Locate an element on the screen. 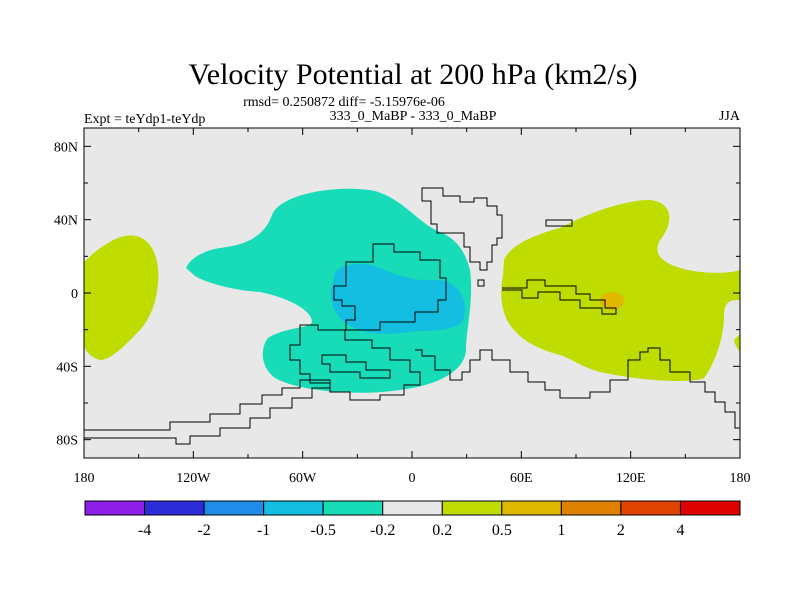  positive-region-east-edge is located at coordinates (737, 343).